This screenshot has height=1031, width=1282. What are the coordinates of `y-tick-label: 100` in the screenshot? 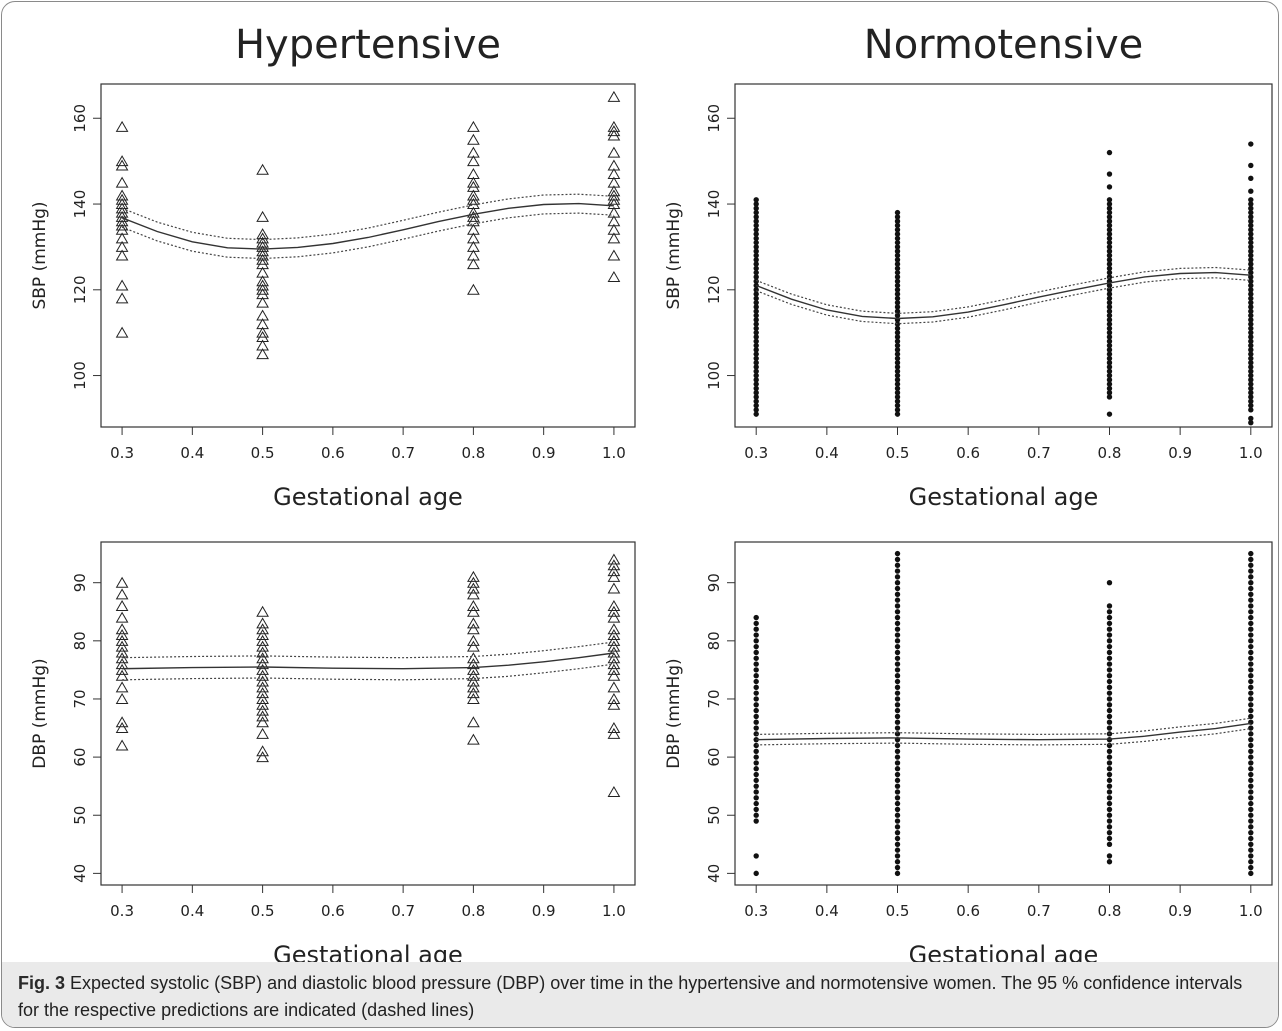 It's located at (80, 375).